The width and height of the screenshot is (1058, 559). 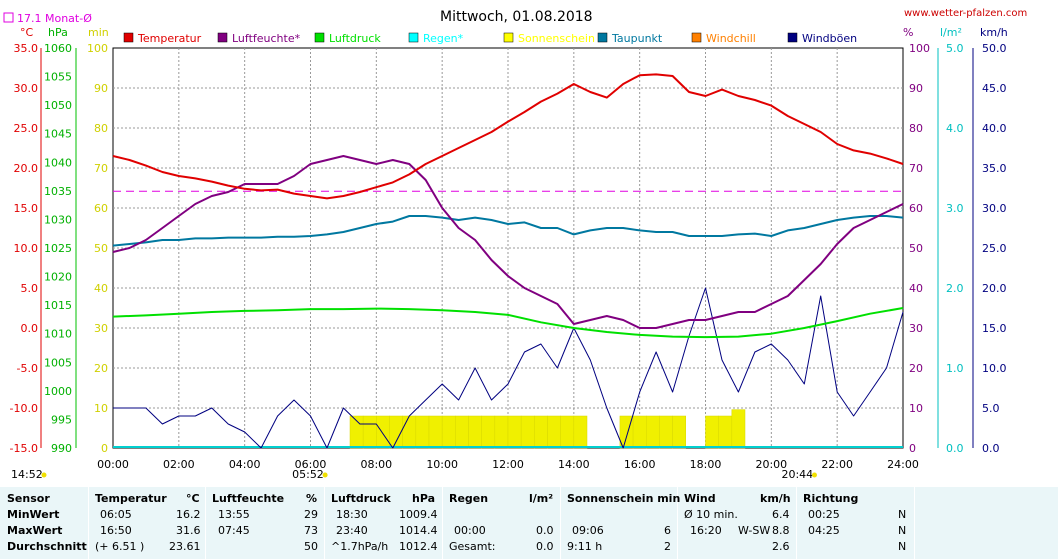 I want to click on sun-tick-label: 70, so click(x=101, y=168).